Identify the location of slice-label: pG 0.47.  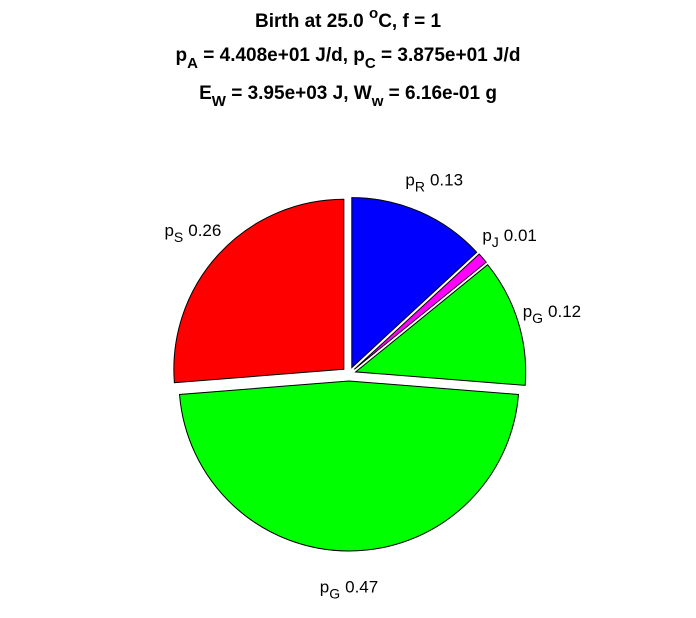
(349, 590).